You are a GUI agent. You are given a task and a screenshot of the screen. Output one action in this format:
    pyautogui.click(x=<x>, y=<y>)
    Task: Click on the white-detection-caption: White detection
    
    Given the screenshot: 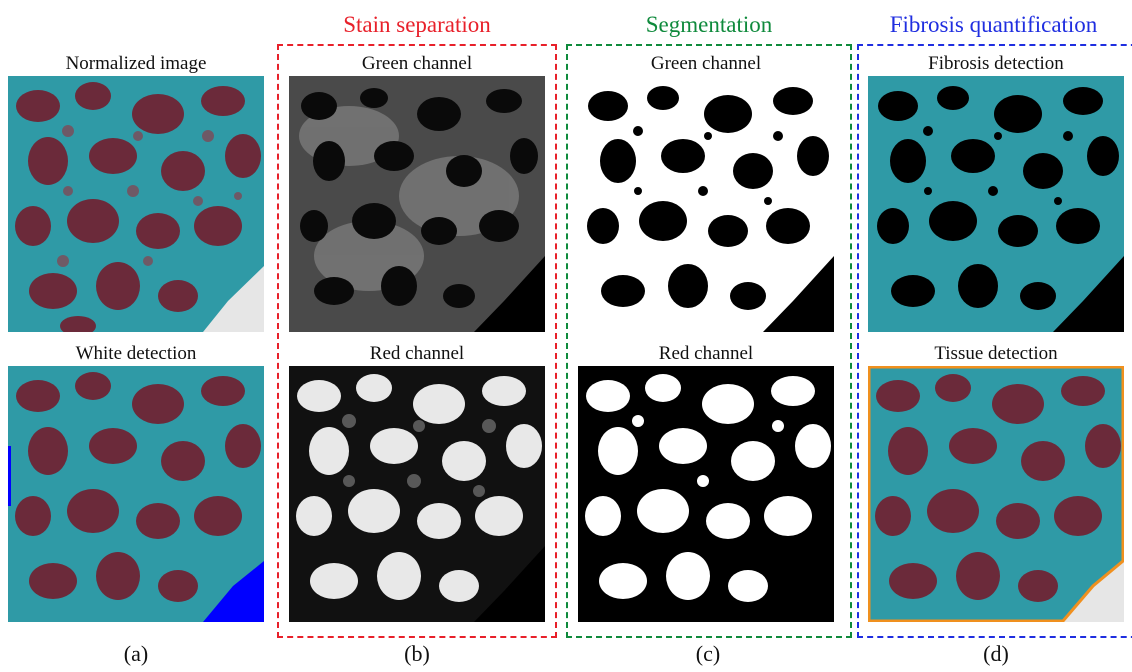 What is the action you would take?
    pyautogui.click(x=136, y=353)
    